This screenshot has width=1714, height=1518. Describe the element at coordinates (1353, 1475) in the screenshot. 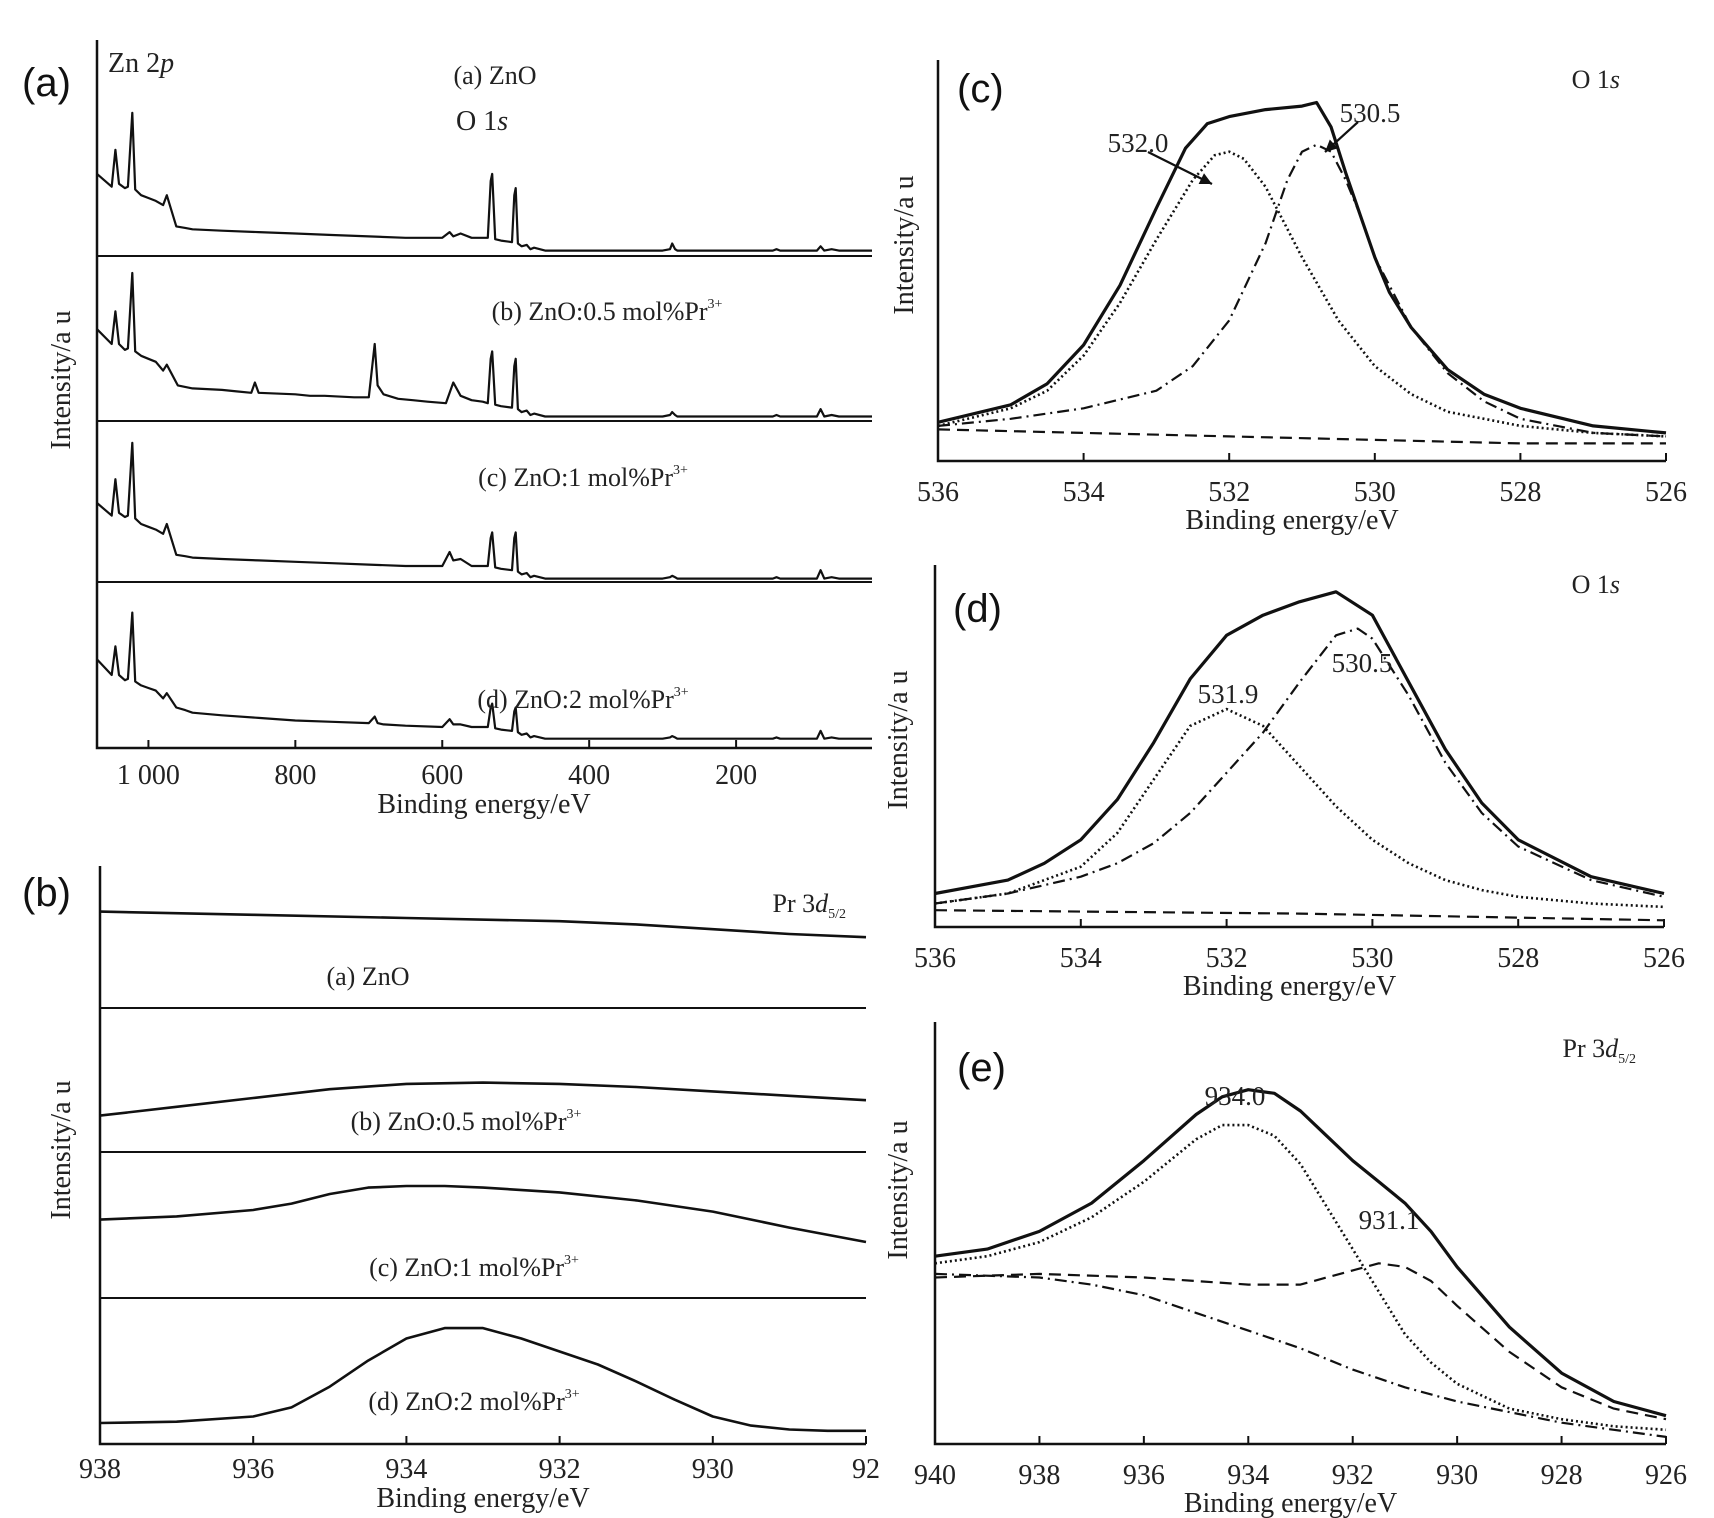

I see `x-tick-label-e-4: 932` at that location.